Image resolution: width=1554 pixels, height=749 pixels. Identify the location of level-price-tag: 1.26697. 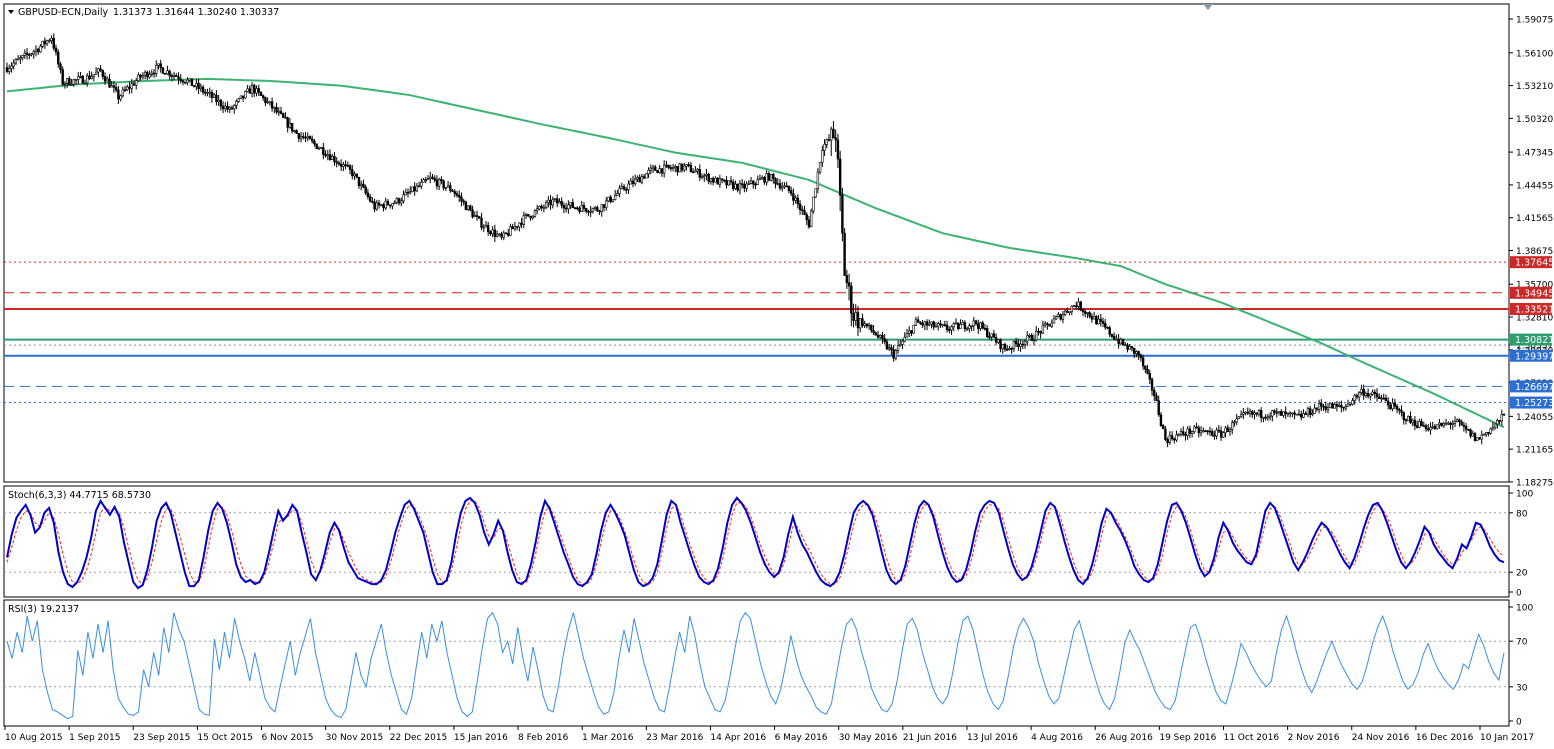
(1532, 386).